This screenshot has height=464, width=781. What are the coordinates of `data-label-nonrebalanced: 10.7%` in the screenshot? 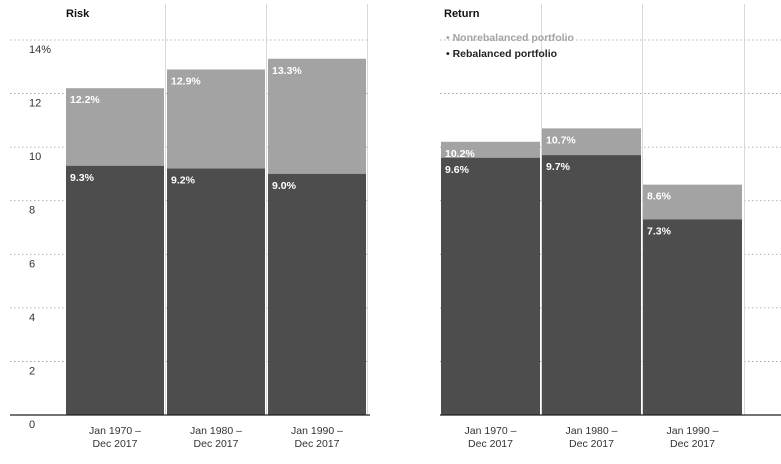 It's located at (561, 140).